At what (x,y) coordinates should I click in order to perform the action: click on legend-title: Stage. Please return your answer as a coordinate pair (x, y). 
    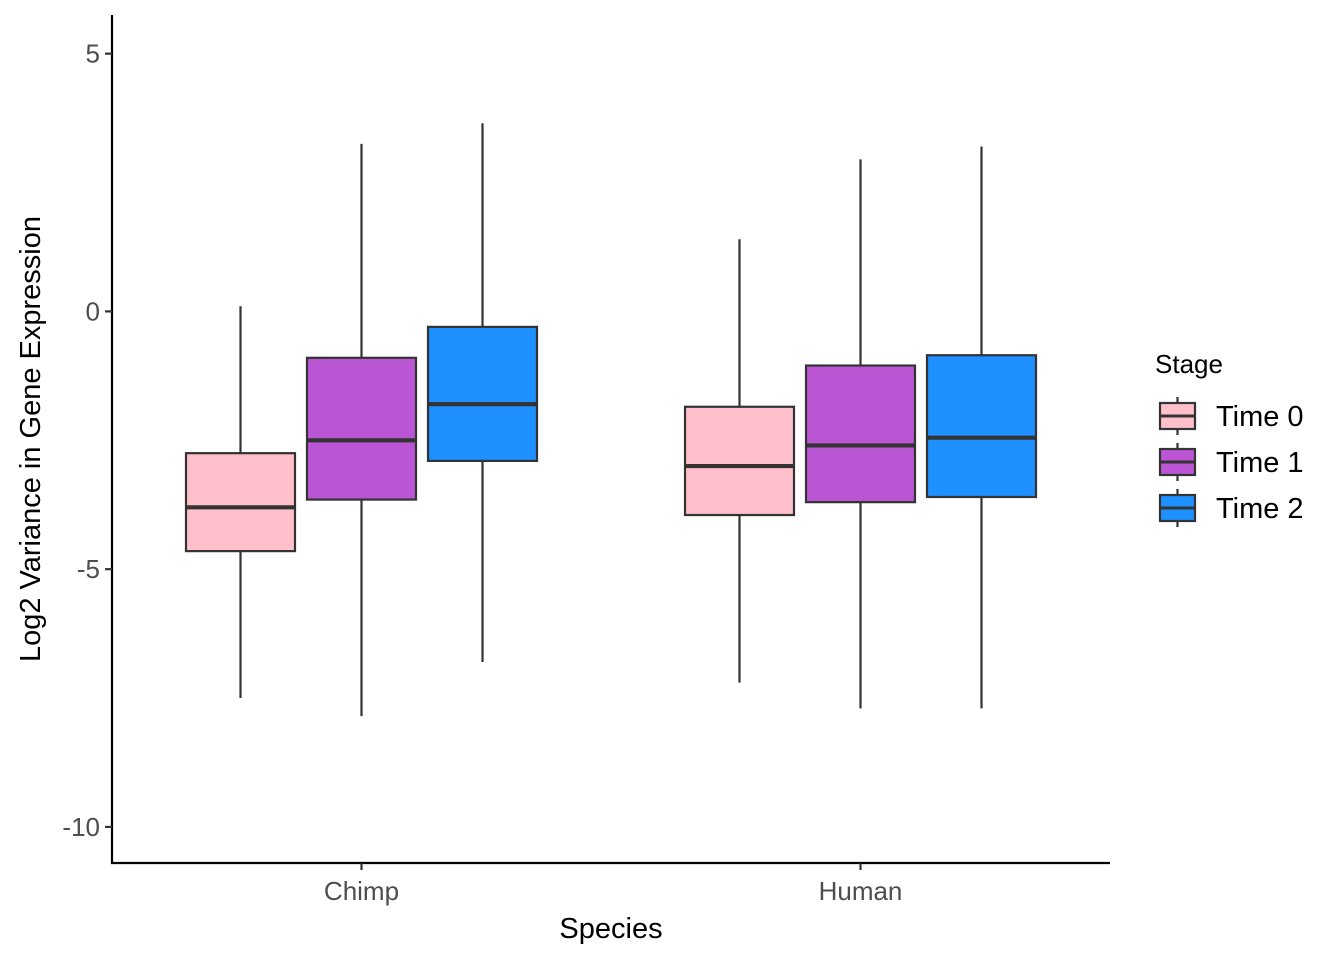
    Looking at the image, I should click on (1189, 364).